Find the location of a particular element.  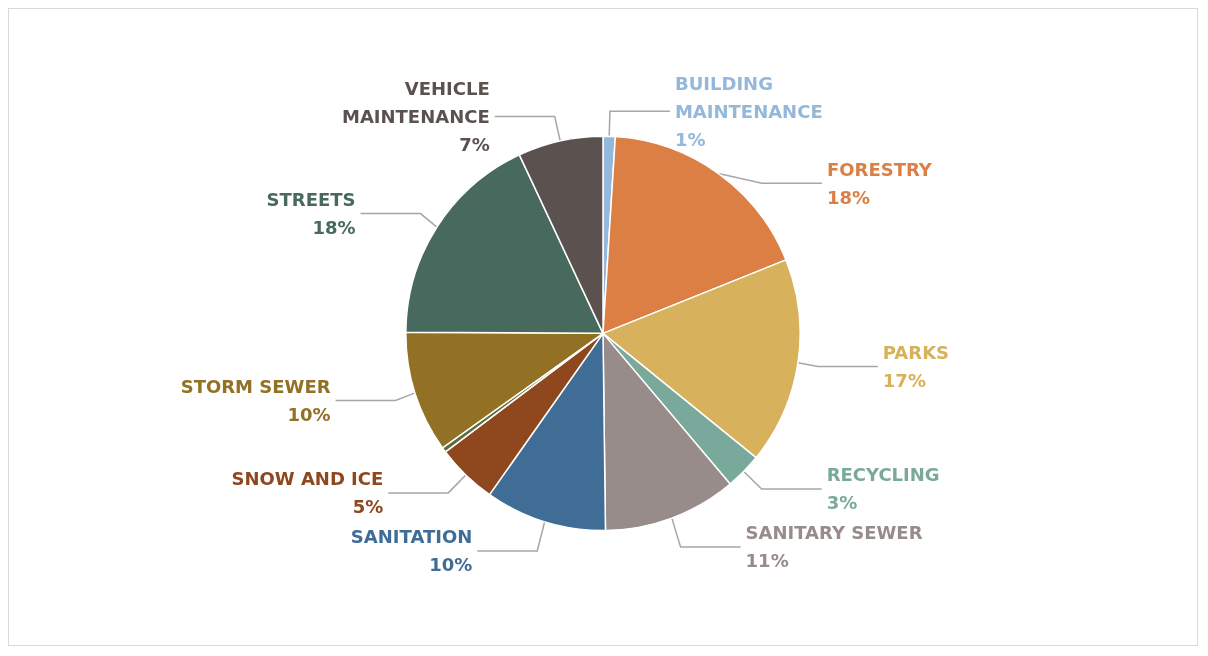

data-label: 3% is located at coordinates (842, 503).